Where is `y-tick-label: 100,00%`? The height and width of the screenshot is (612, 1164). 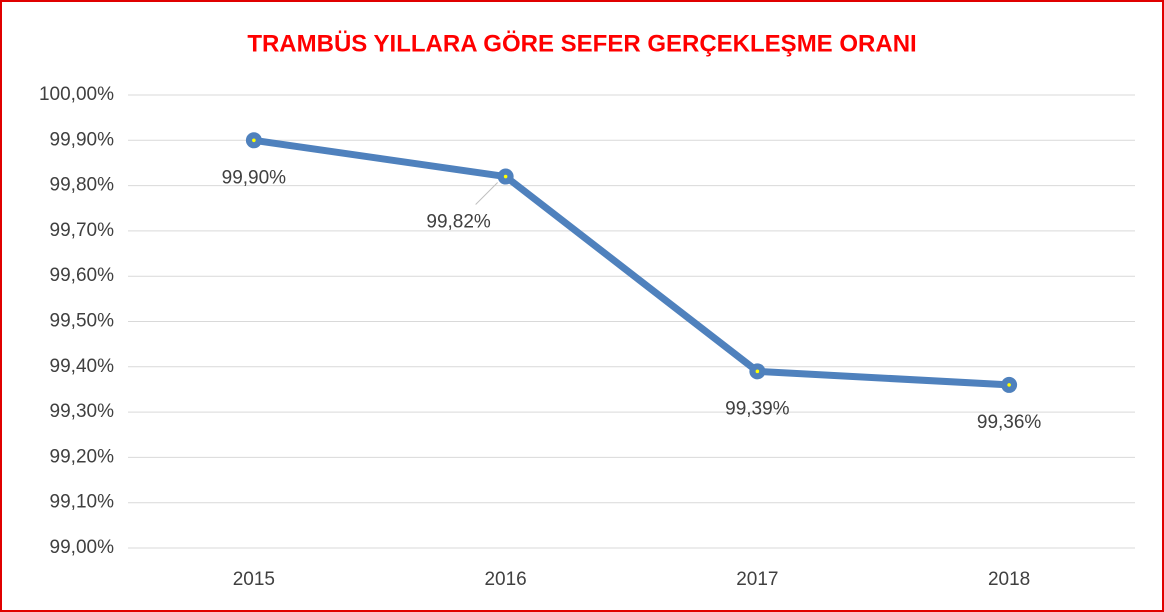 y-tick-label: 100,00% is located at coordinates (76, 94).